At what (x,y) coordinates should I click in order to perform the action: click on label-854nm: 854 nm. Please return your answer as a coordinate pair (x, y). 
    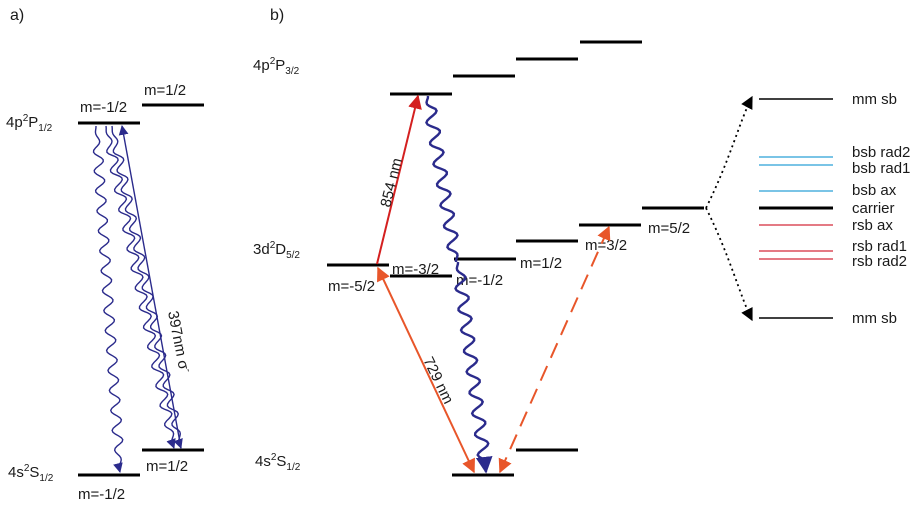
    Looking at the image, I should click on (391, 182).